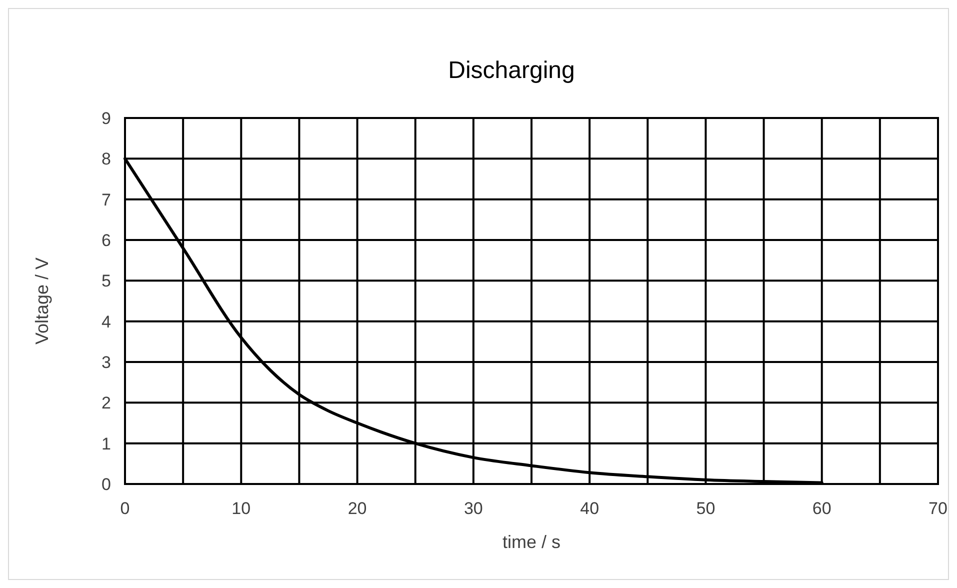 The height and width of the screenshot is (588, 957). What do you see at coordinates (42, 301) in the screenshot?
I see `y-axis-title: Voltage / V` at bounding box center [42, 301].